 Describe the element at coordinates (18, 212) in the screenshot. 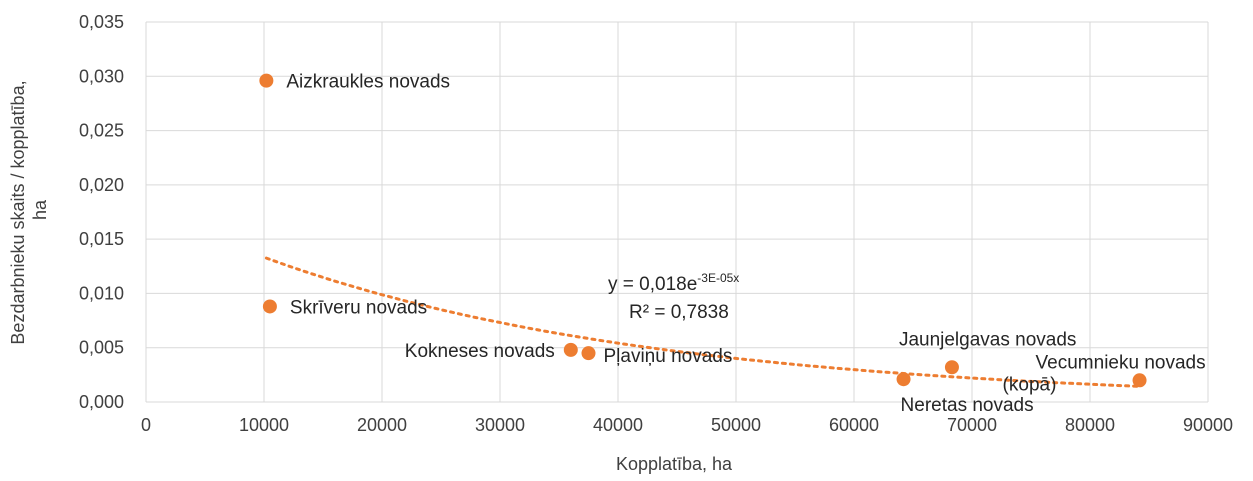

I see `y-axis-title-line-1: Bezdarbnieku skaits / kopplatība,` at that location.